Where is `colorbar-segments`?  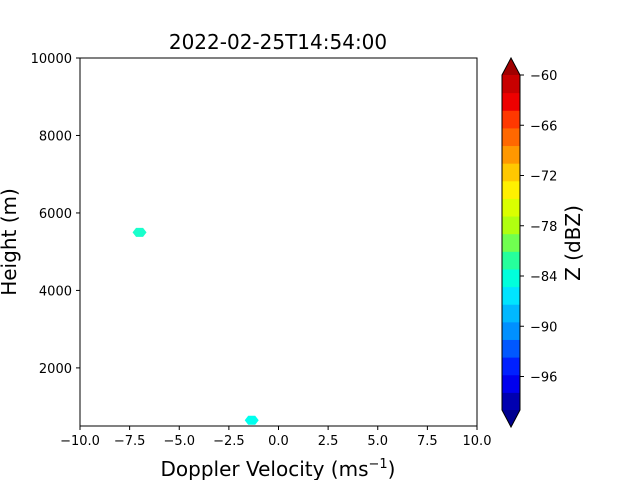 colorbar-segments is located at coordinates (511, 243).